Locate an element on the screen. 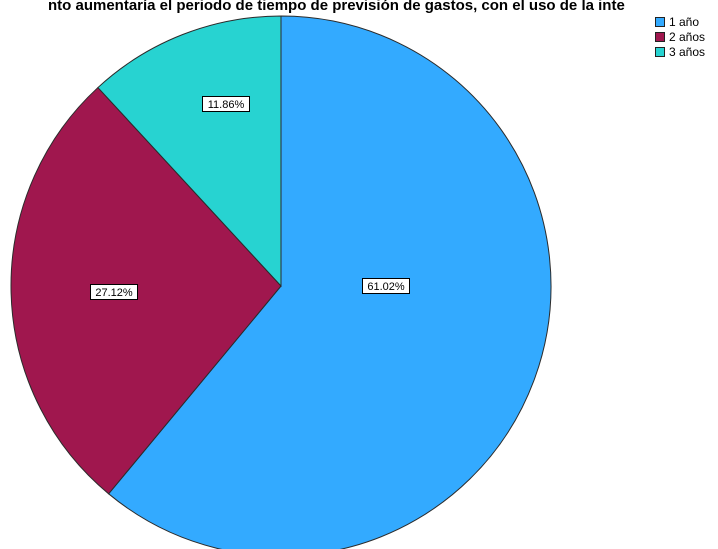 The image size is (718, 549). svg-text: 27.12% is located at coordinates (114, 293).